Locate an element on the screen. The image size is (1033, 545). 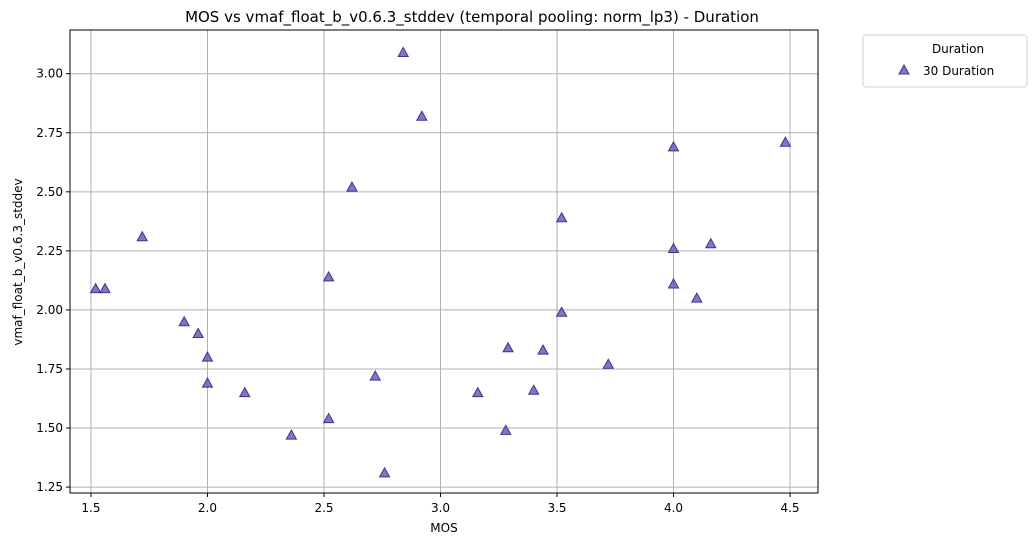
x-tick-label: 3.0 is located at coordinates (440, 508).